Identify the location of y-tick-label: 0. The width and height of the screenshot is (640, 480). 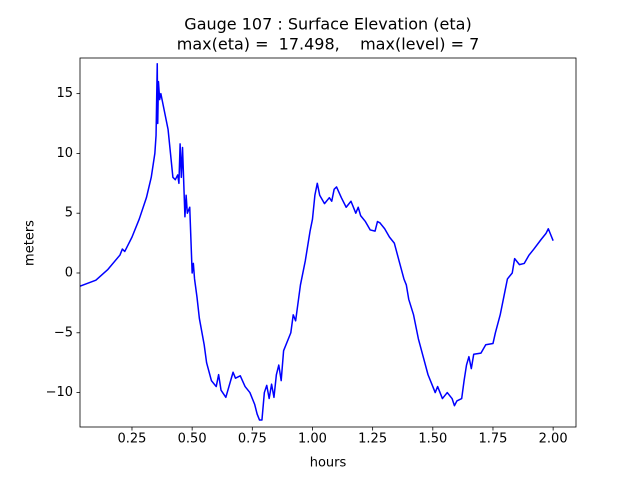
(69, 272).